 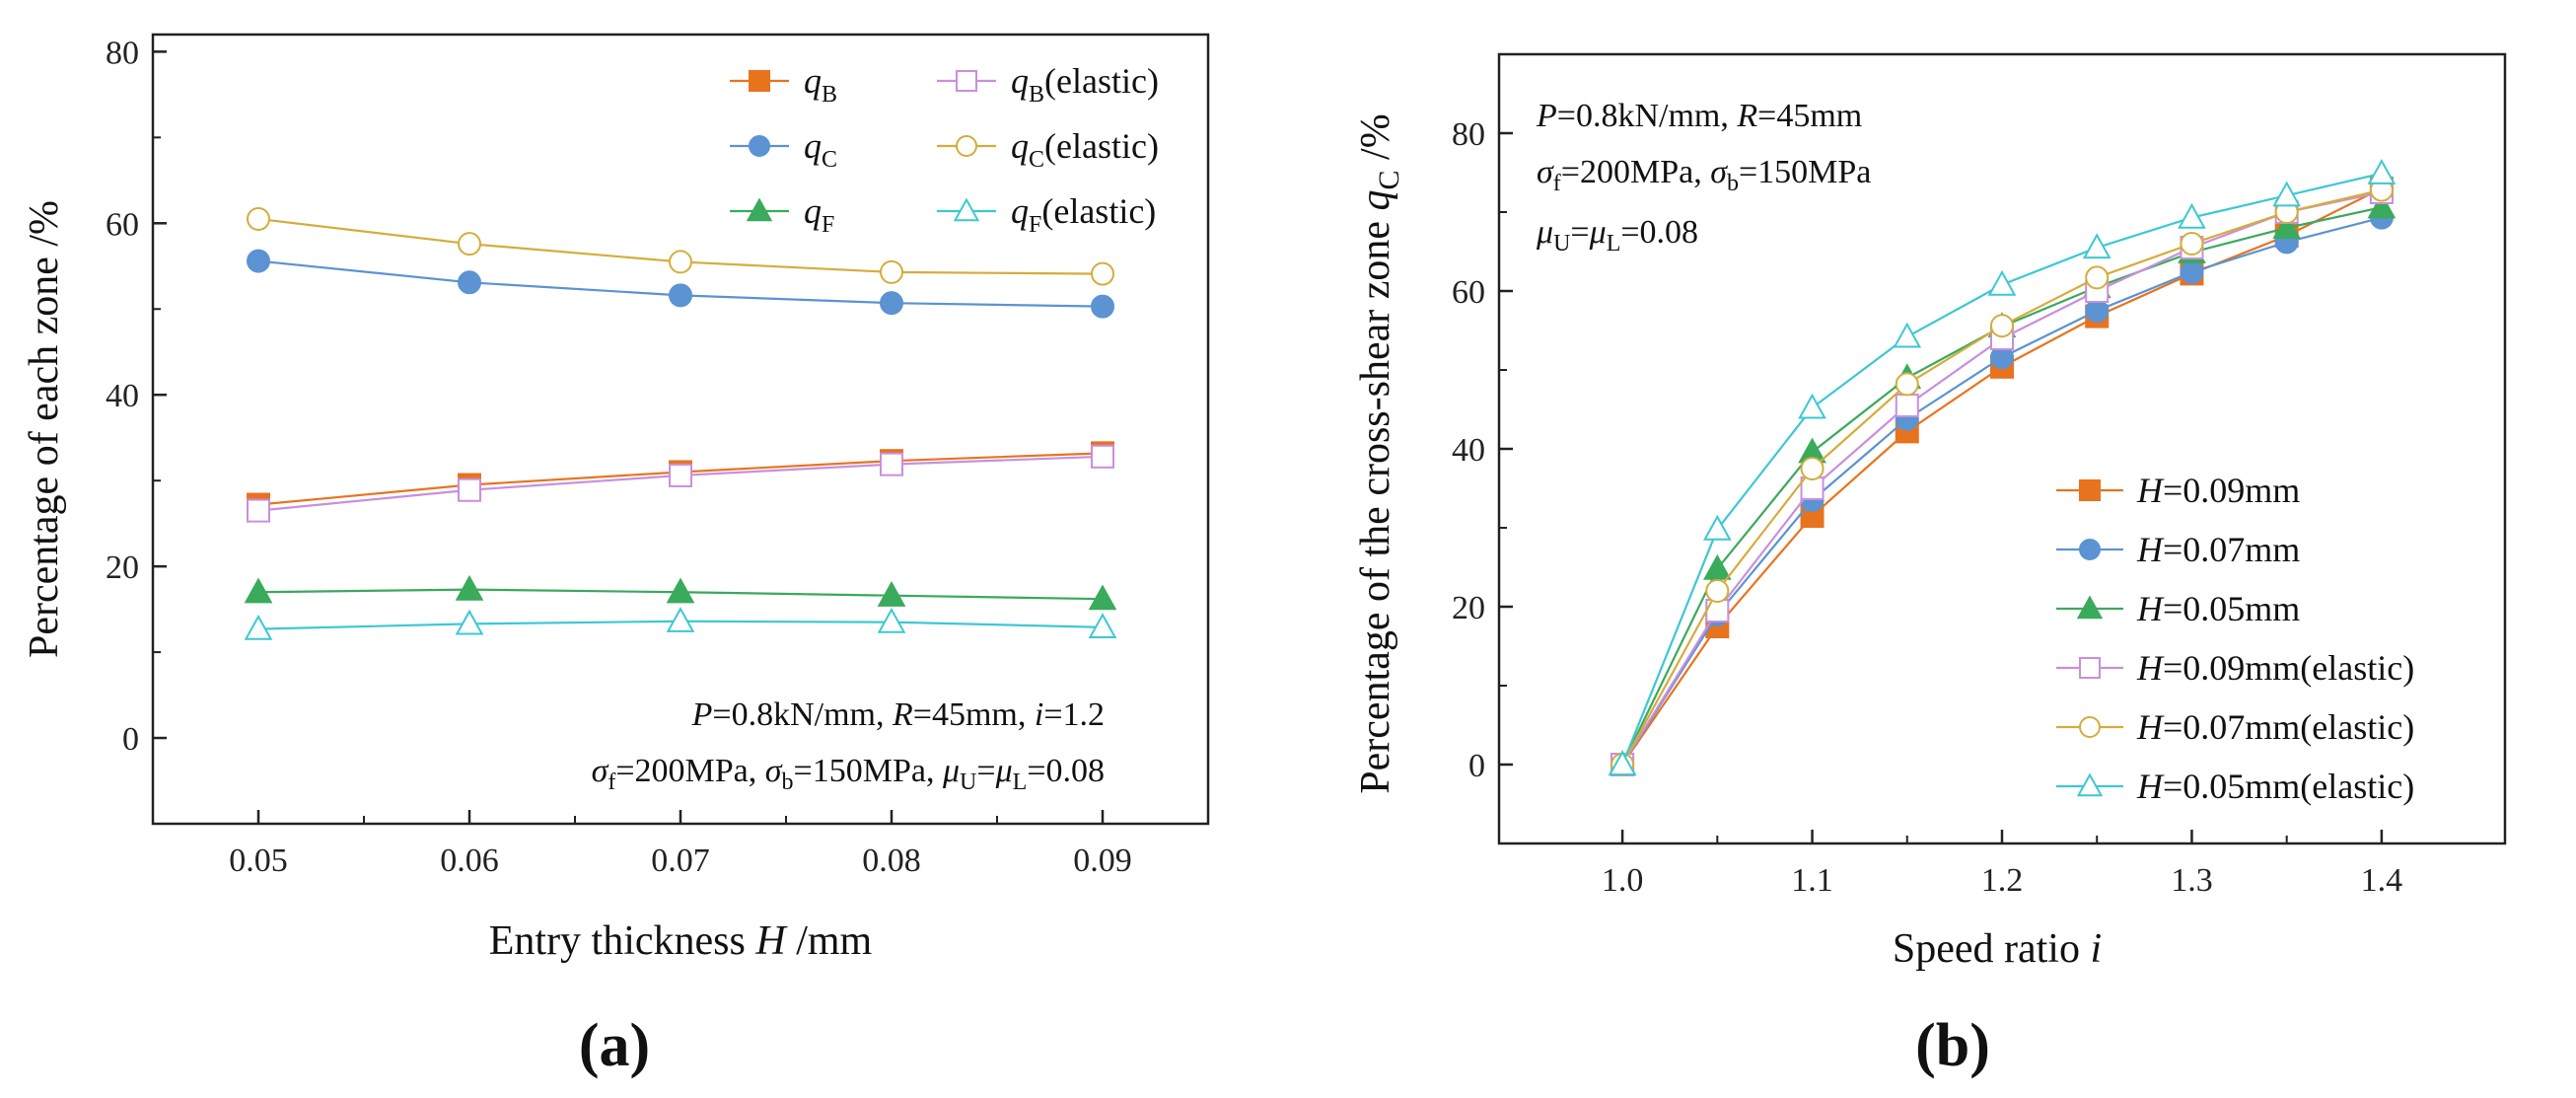 What do you see at coordinates (1085, 84) in the screenshot?
I see `legend-label: qB(elastic)` at bounding box center [1085, 84].